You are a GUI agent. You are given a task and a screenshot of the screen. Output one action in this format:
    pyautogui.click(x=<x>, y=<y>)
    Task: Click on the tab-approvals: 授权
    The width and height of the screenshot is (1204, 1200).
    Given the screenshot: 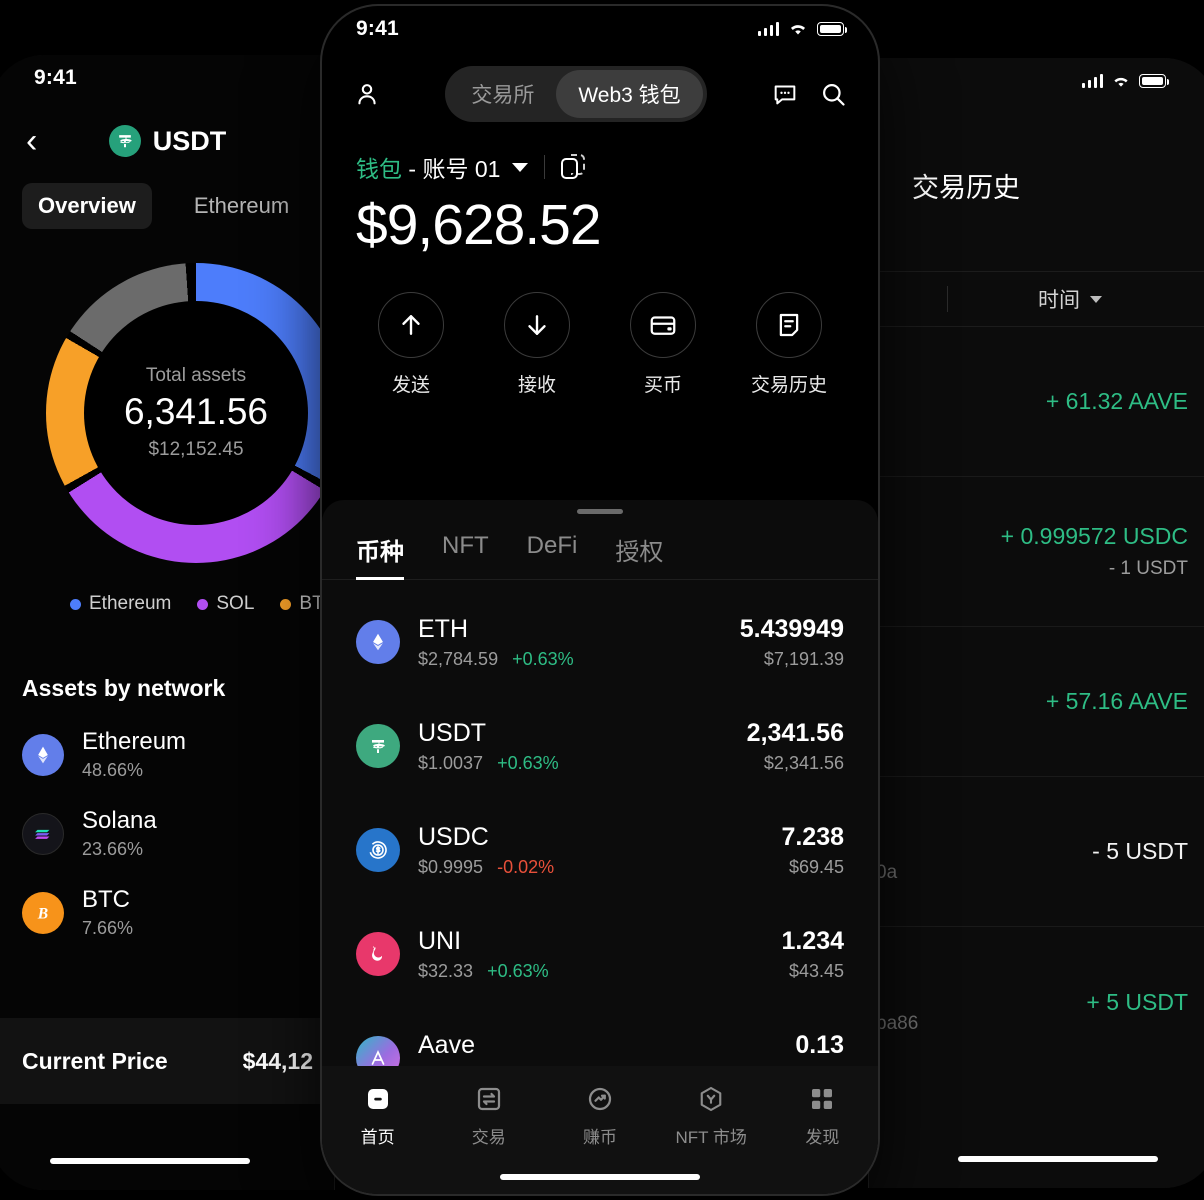 What is the action you would take?
    pyautogui.click(x=639, y=552)
    